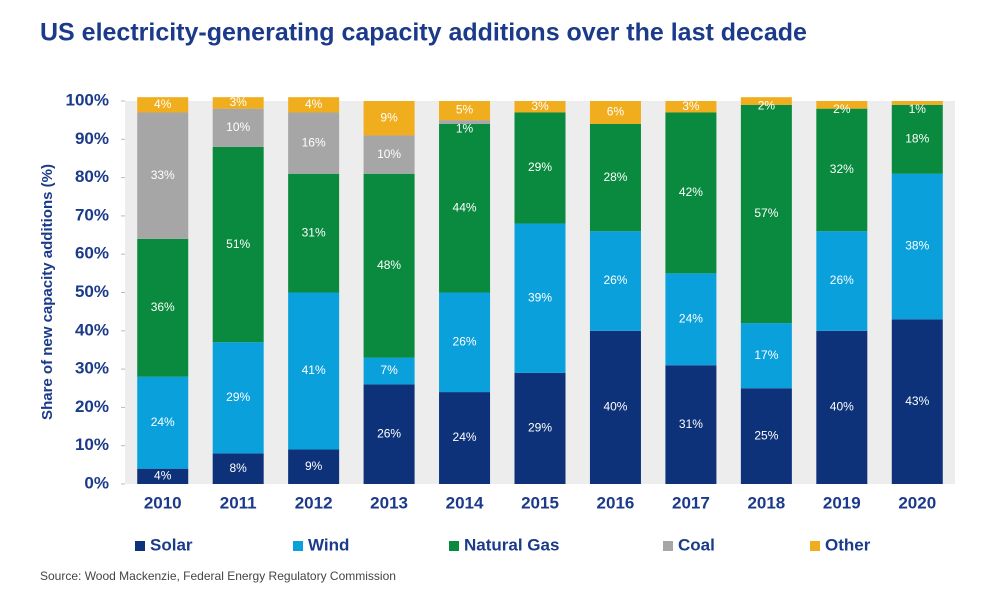 The height and width of the screenshot is (605, 1000). What do you see at coordinates (92, 291) in the screenshot?
I see `y-tick-label: 50%` at bounding box center [92, 291].